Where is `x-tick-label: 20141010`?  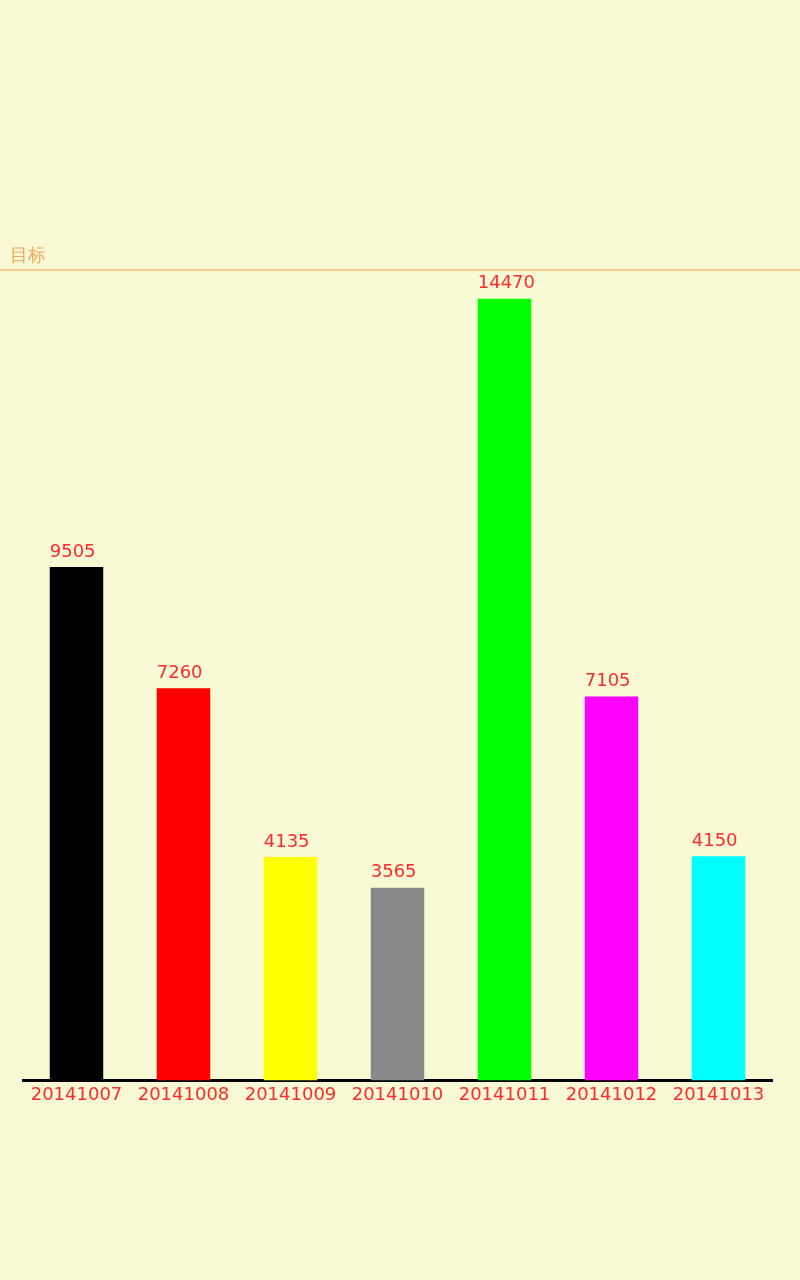 x-tick-label: 20141010 is located at coordinates (397, 1093).